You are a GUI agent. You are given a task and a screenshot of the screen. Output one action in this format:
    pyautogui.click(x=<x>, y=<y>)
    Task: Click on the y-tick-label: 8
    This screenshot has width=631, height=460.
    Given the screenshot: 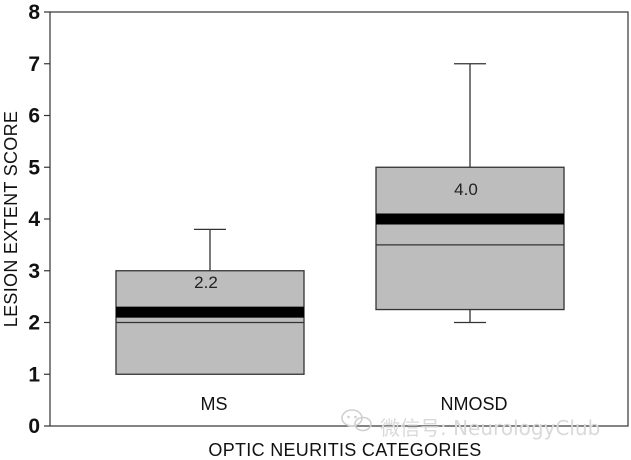 What is the action you would take?
    pyautogui.click(x=34, y=12)
    